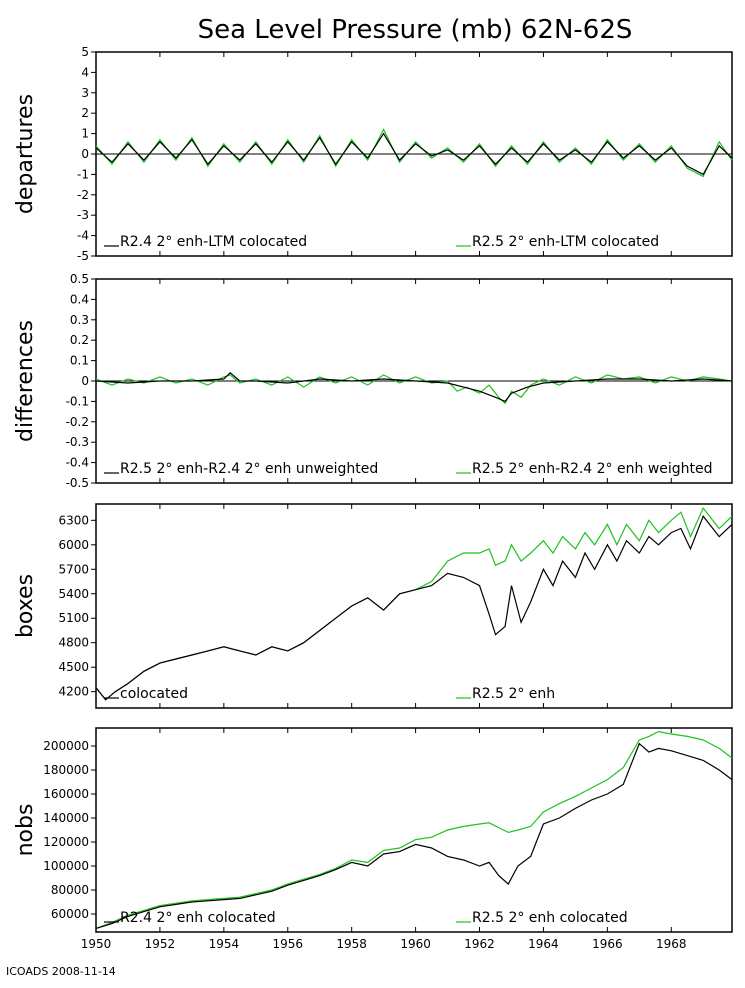 The width and height of the screenshot is (745, 988). What do you see at coordinates (213, 242) in the screenshot?
I see `legend-label-left: R2.4 2° enh-LTM colocated` at bounding box center [213, 242].